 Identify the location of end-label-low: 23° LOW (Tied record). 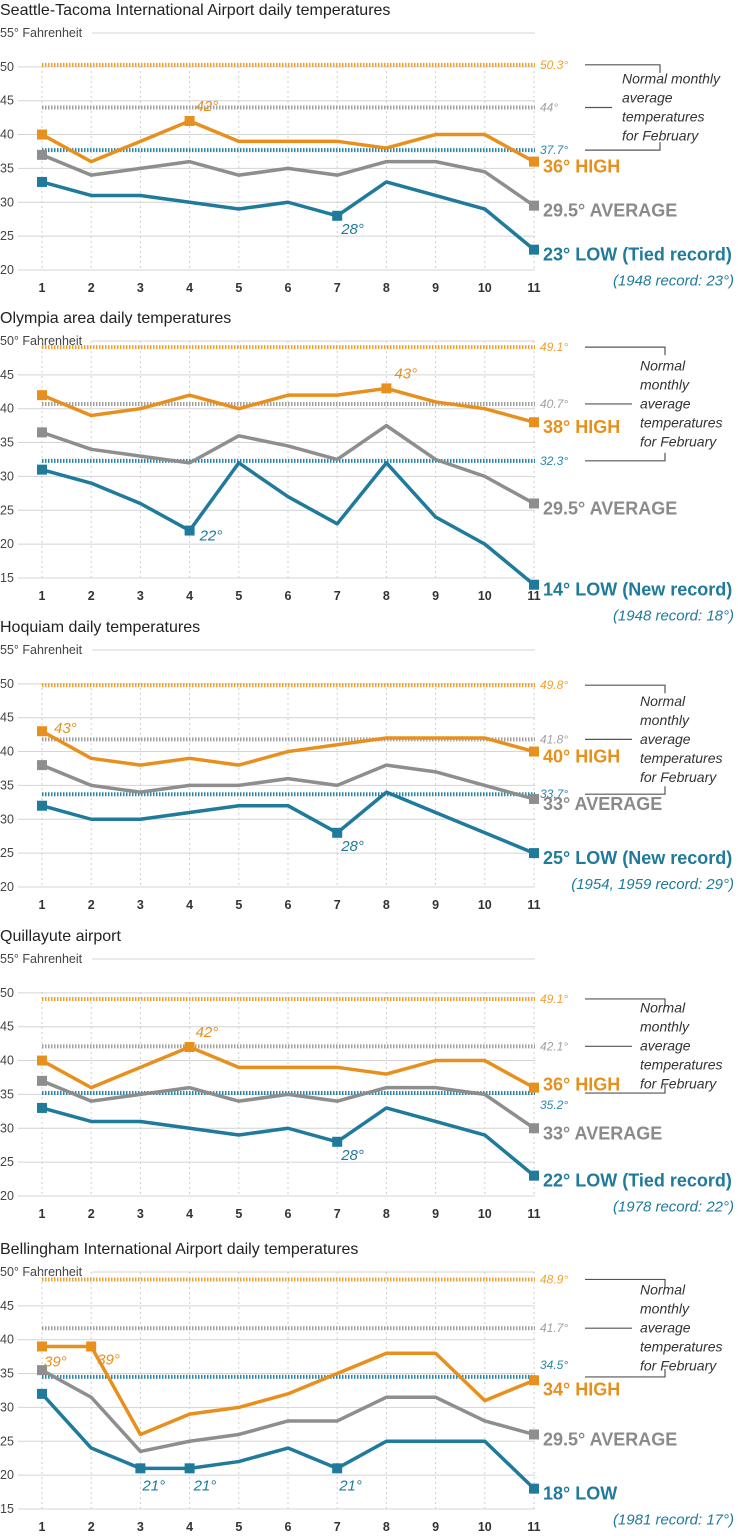
(637, 255).